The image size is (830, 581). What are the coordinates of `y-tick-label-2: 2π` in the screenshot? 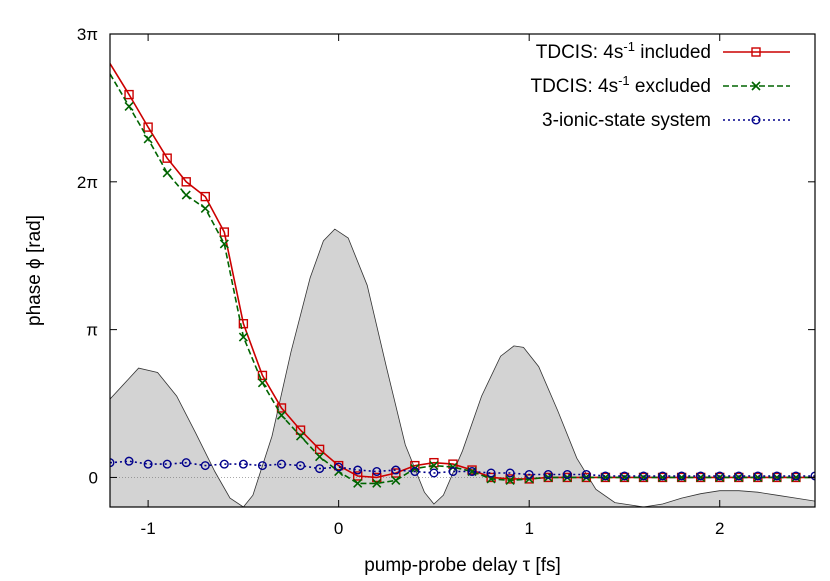 It's located at (87, 182).